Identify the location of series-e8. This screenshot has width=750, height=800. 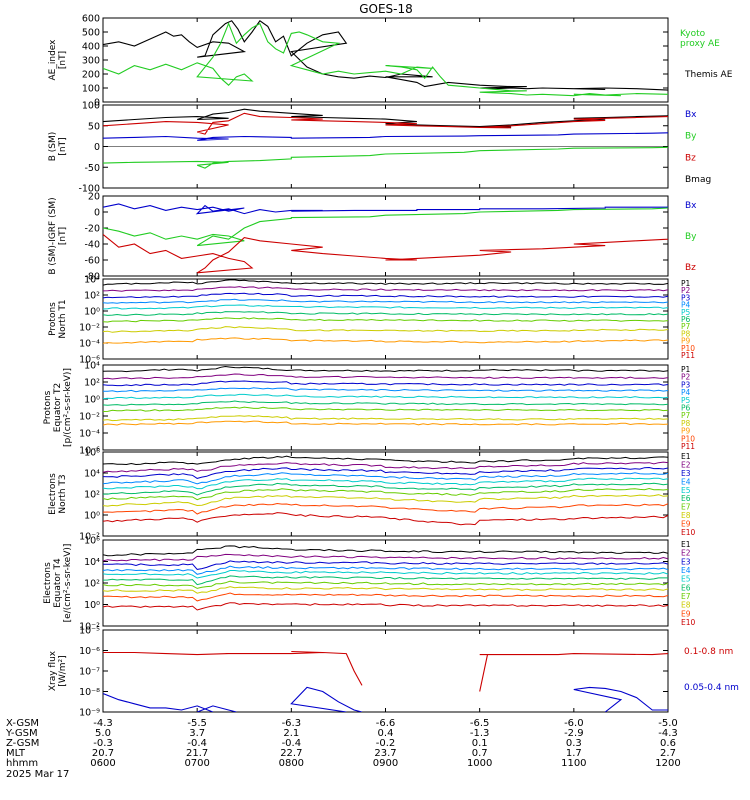
(385, 500).